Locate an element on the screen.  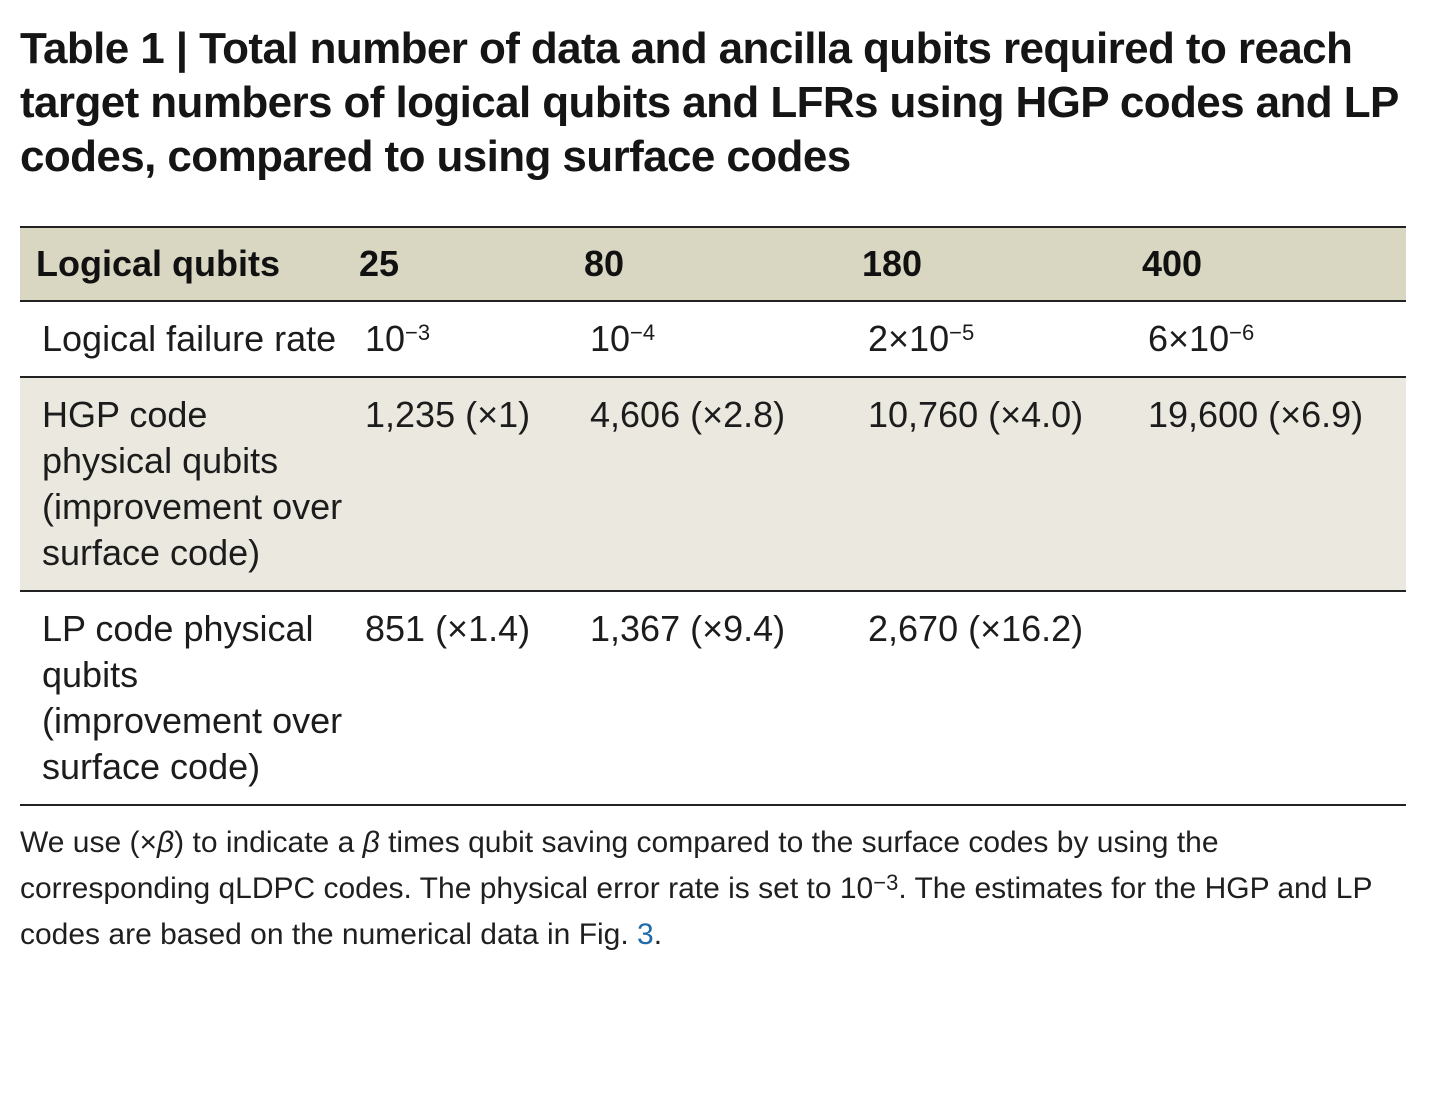
table-cell: 851 (×1.4) is located at coordinates (448, 628).